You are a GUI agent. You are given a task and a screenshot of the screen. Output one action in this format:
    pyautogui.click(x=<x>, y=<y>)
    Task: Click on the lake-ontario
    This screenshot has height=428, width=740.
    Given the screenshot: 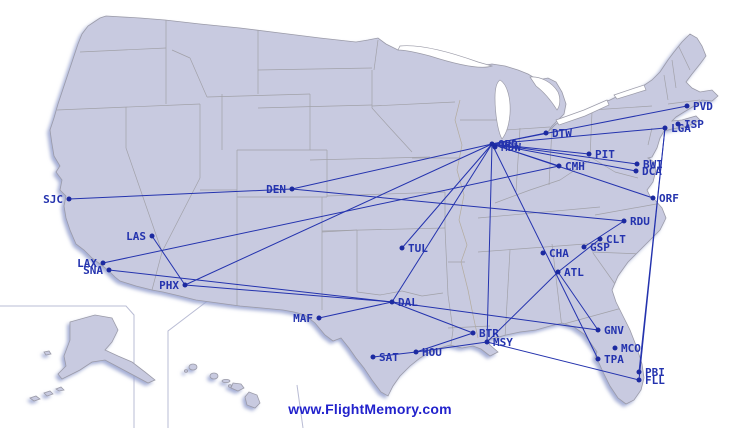 What is the action you would take?
    pyautogui.click(x=630, y=92)
    